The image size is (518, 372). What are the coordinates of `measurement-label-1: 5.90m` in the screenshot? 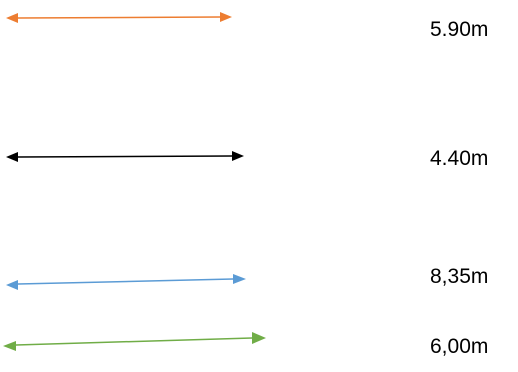 It's located at (459, 29).